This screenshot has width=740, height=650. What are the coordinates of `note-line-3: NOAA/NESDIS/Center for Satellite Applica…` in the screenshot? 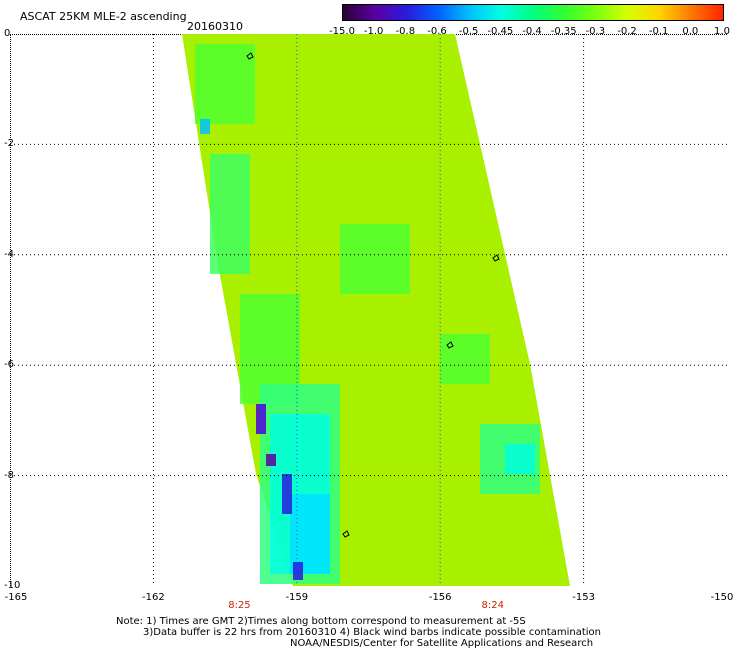 It's located at (442, 643).